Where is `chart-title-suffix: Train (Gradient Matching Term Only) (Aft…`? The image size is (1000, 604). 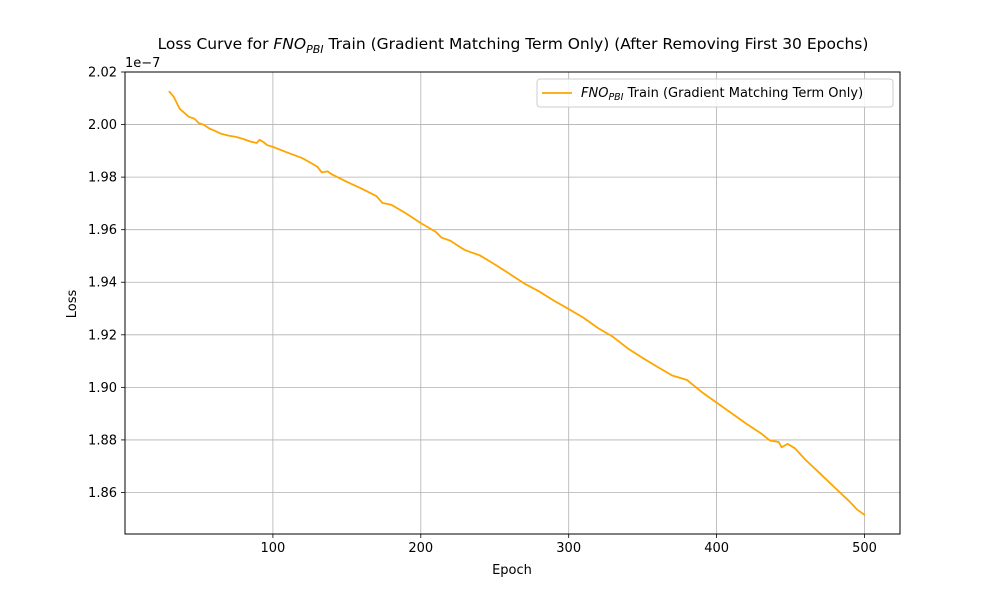
chart-title-suffix: Train (Gradient Matching Term Only) (Aft… is located at coordinates (596, 44).